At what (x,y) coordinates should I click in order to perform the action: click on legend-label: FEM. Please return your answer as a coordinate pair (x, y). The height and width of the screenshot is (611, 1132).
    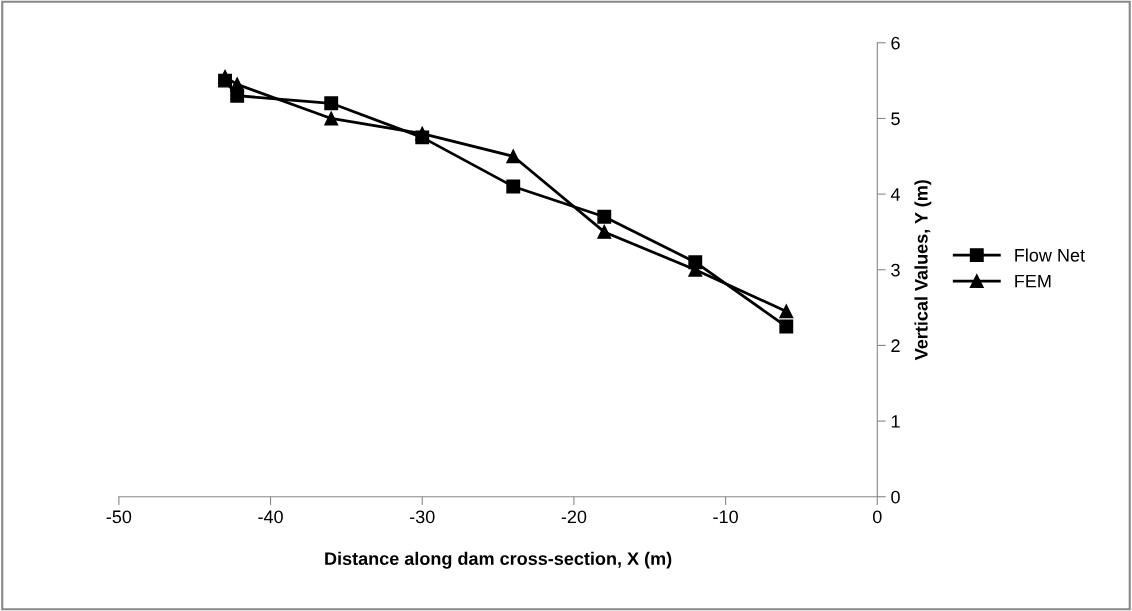
    Looking at the image, I should click on (1033, 281).